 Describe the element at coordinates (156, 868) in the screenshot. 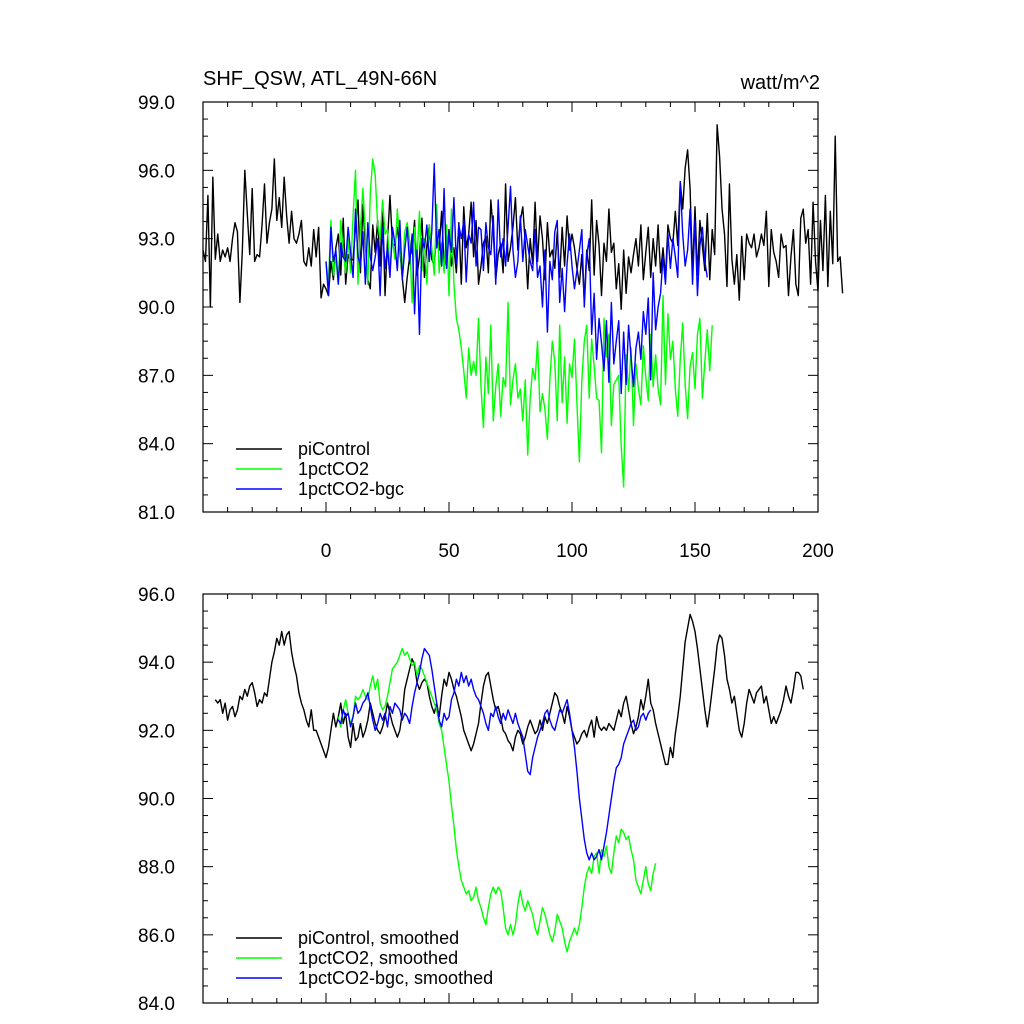

I see `y-tick-label: 88.0` at that location.